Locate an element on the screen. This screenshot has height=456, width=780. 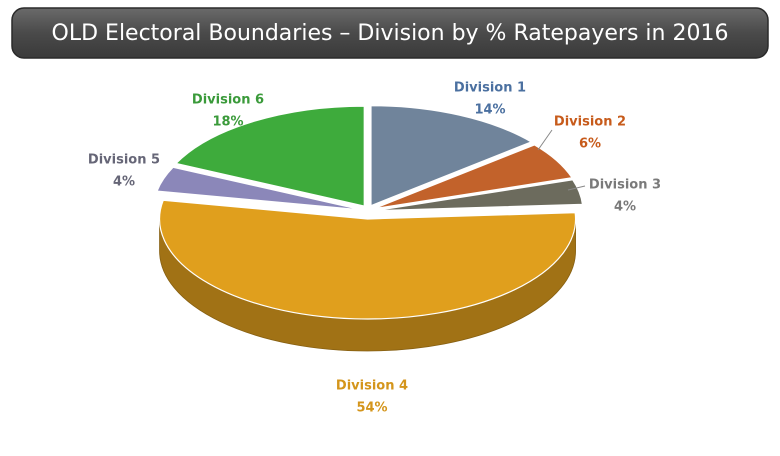
slice-label-value: 54% is located at coordinates (371, 408).